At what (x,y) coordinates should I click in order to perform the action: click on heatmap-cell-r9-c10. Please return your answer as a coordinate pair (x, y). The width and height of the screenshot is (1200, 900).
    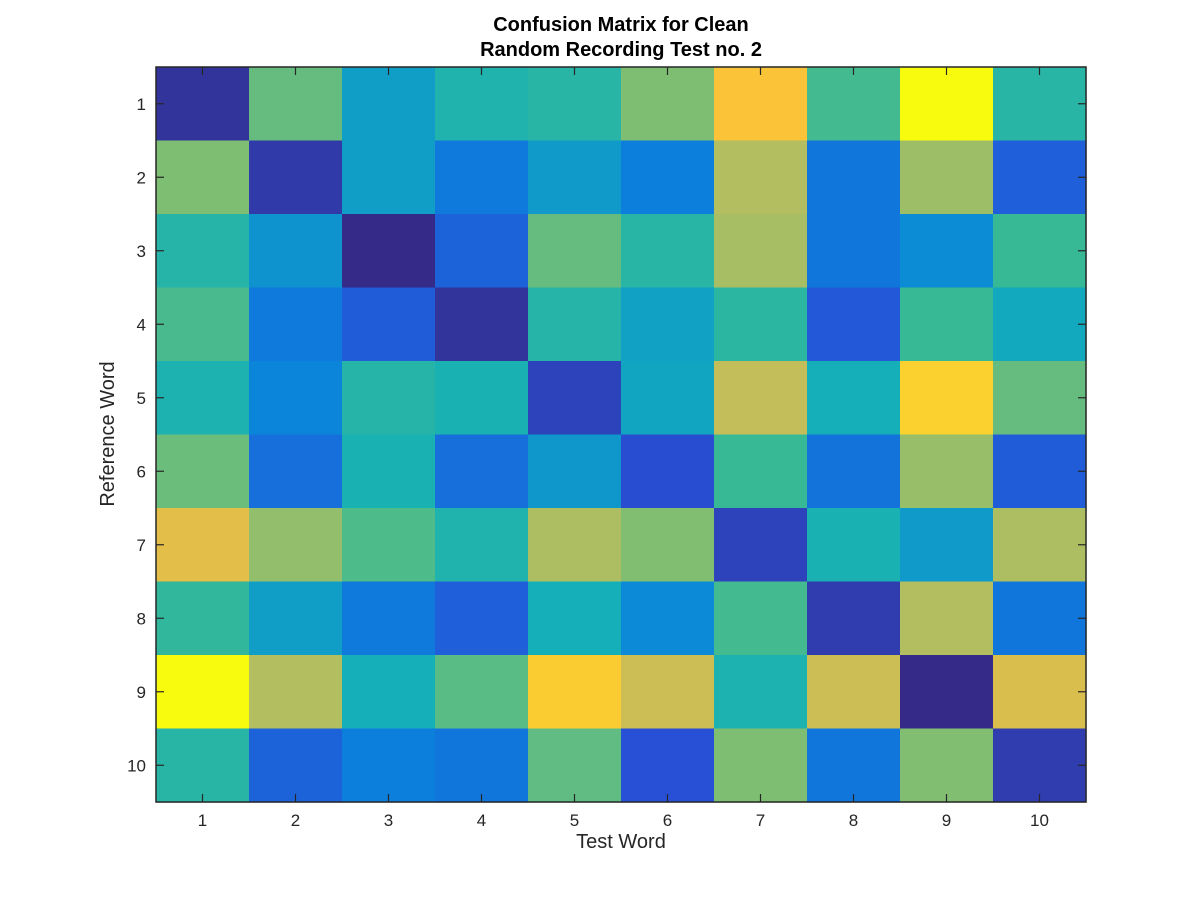
    Looking at the image, I should click on (1040, 692).